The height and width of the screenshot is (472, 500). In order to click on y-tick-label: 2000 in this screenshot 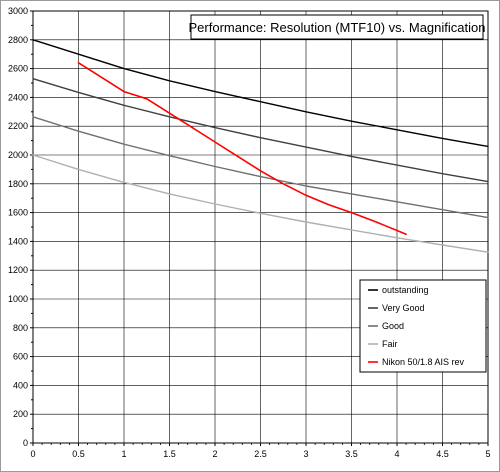, I will do `click(18, 155)`.